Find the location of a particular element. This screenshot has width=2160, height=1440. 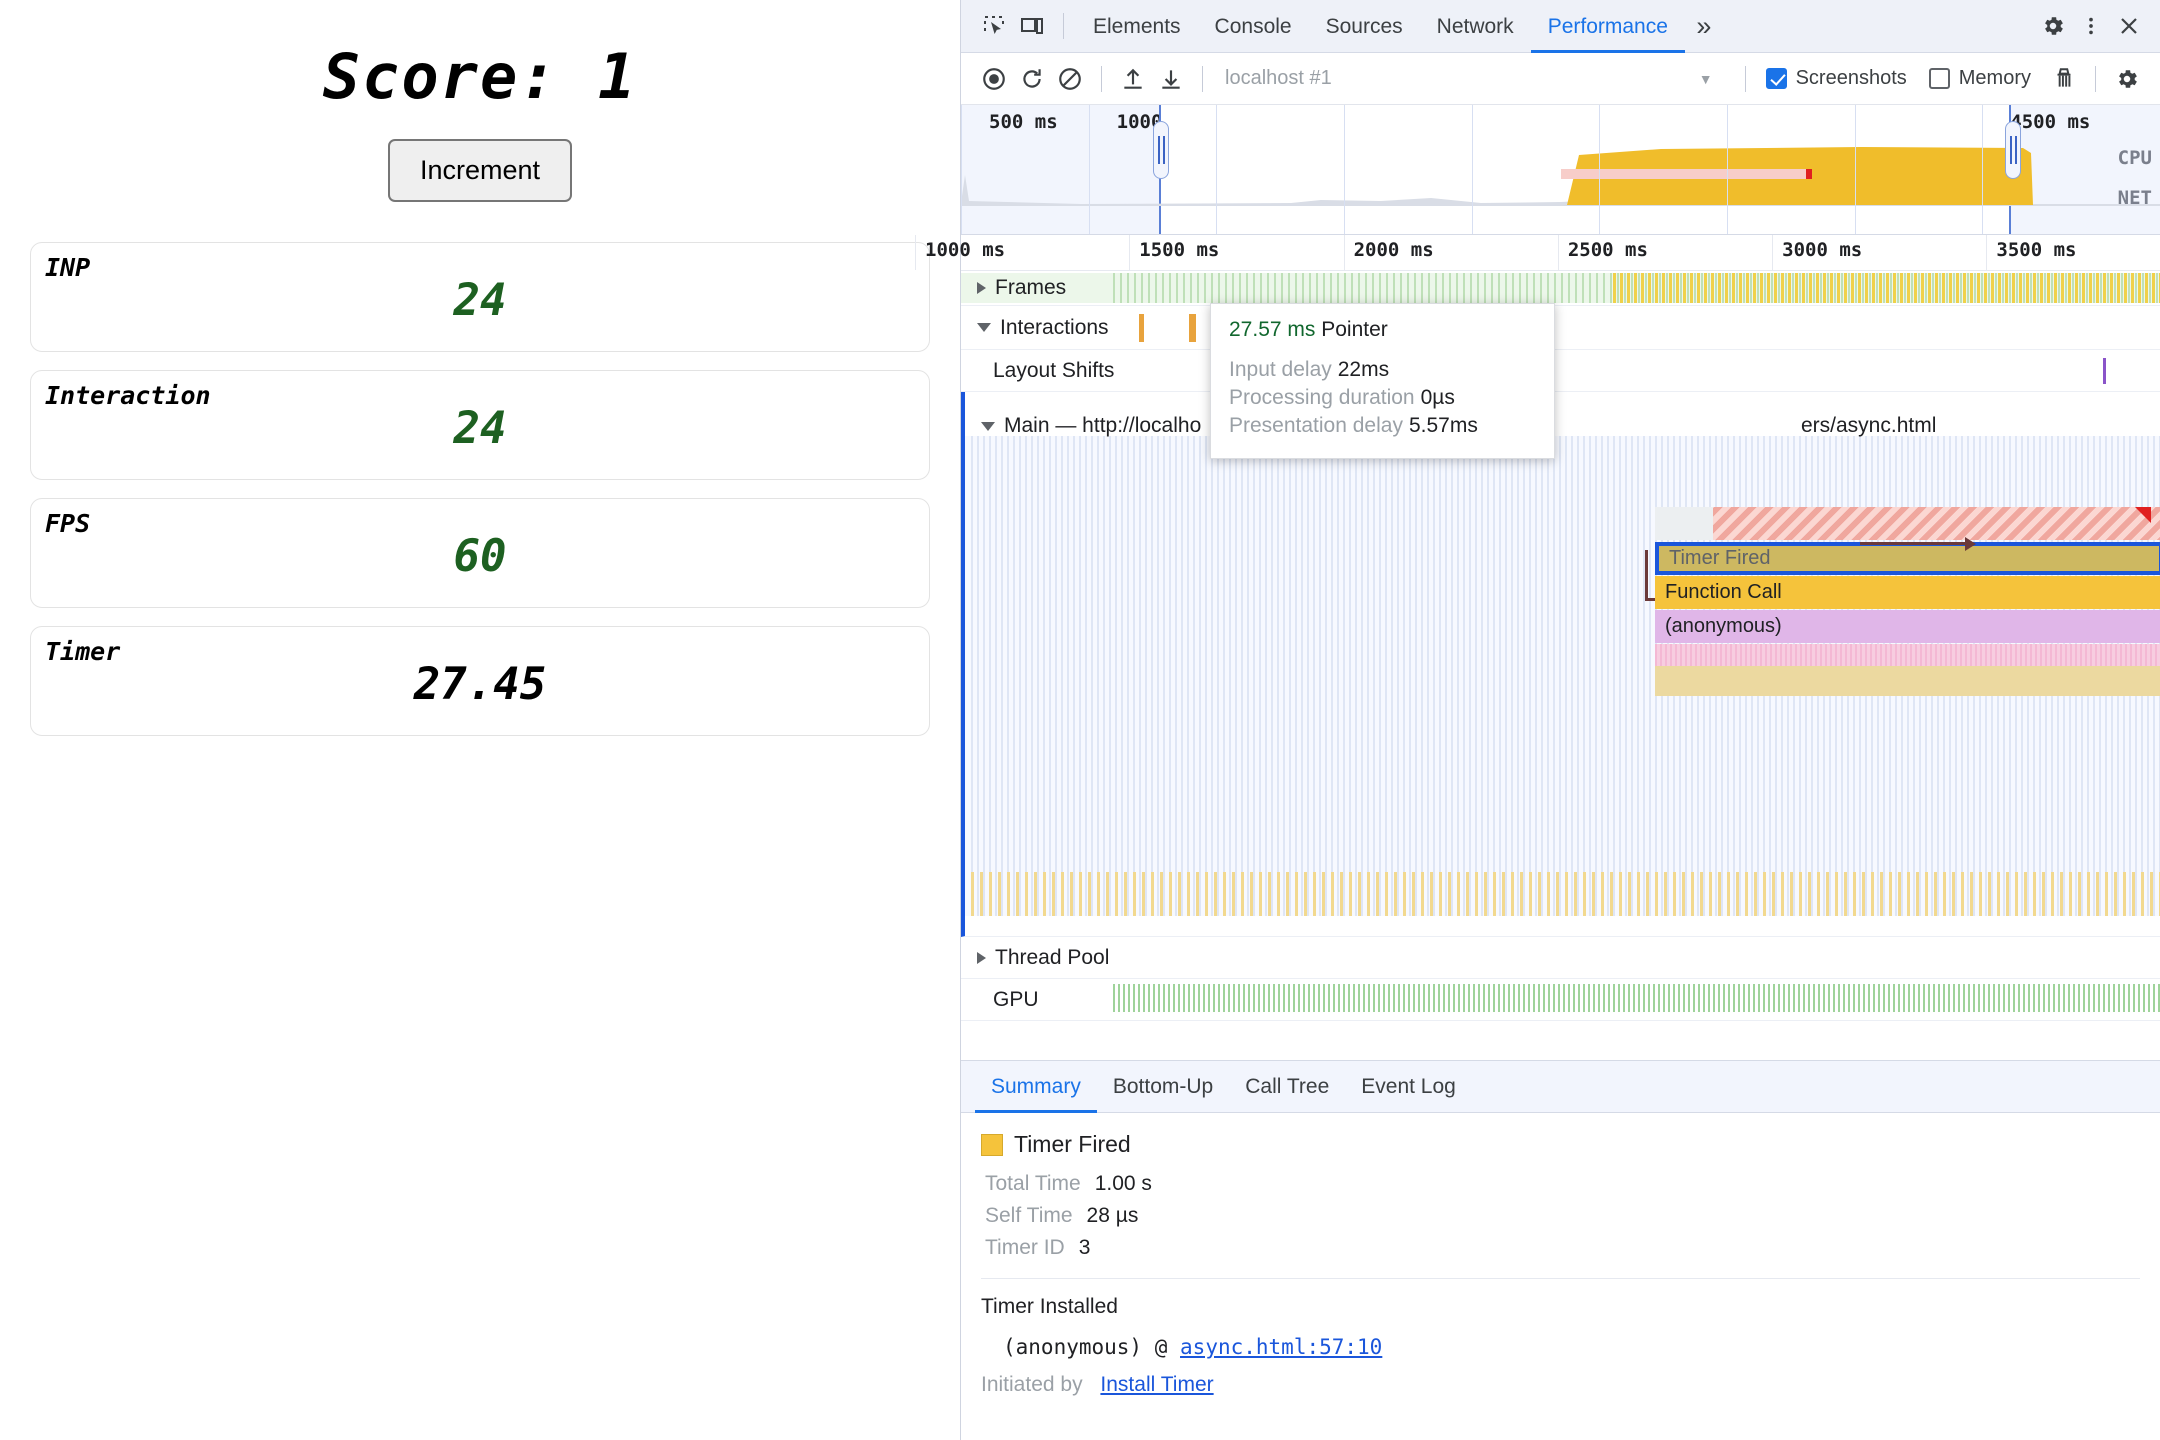

download-profile-icon is located at coordinates (1171, 79).